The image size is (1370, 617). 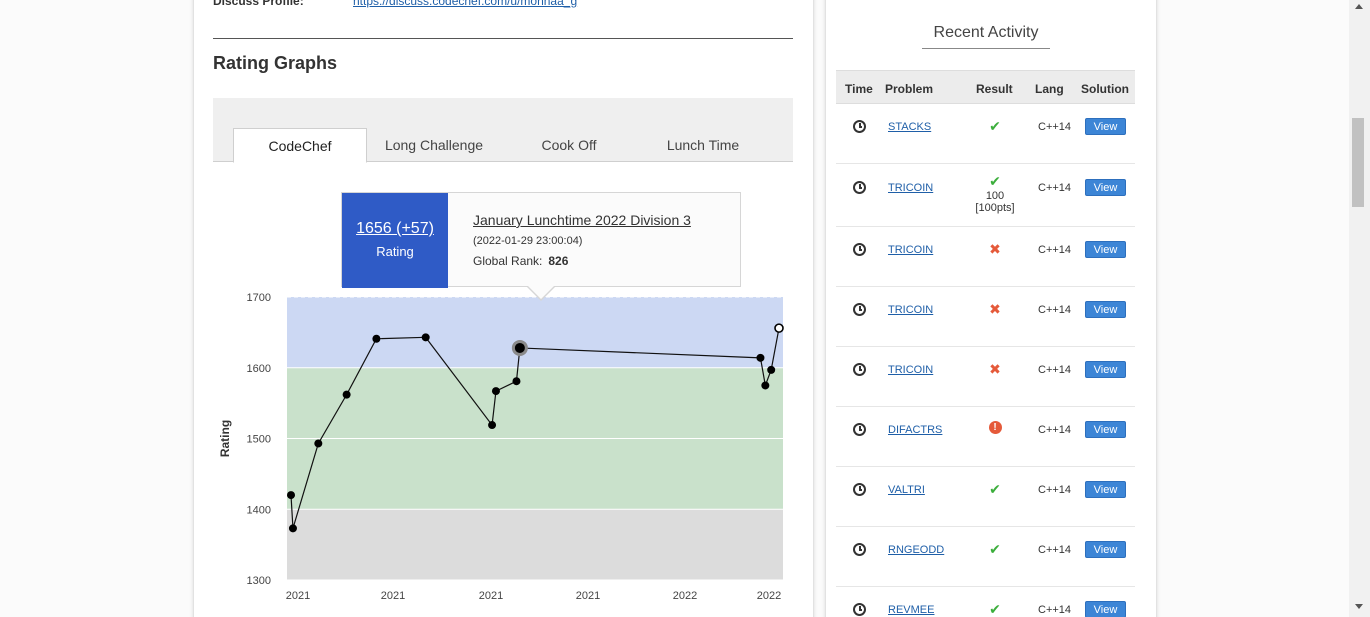 I want to click on result-cell: !, so click(x=995, y=427).